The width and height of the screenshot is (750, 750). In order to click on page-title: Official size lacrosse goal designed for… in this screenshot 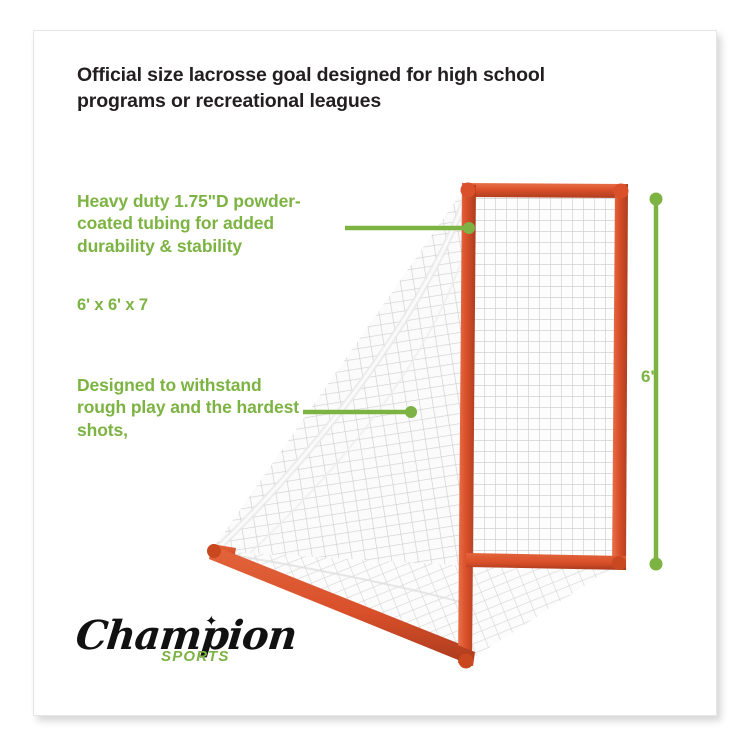, I will do `click(311, 88)`.